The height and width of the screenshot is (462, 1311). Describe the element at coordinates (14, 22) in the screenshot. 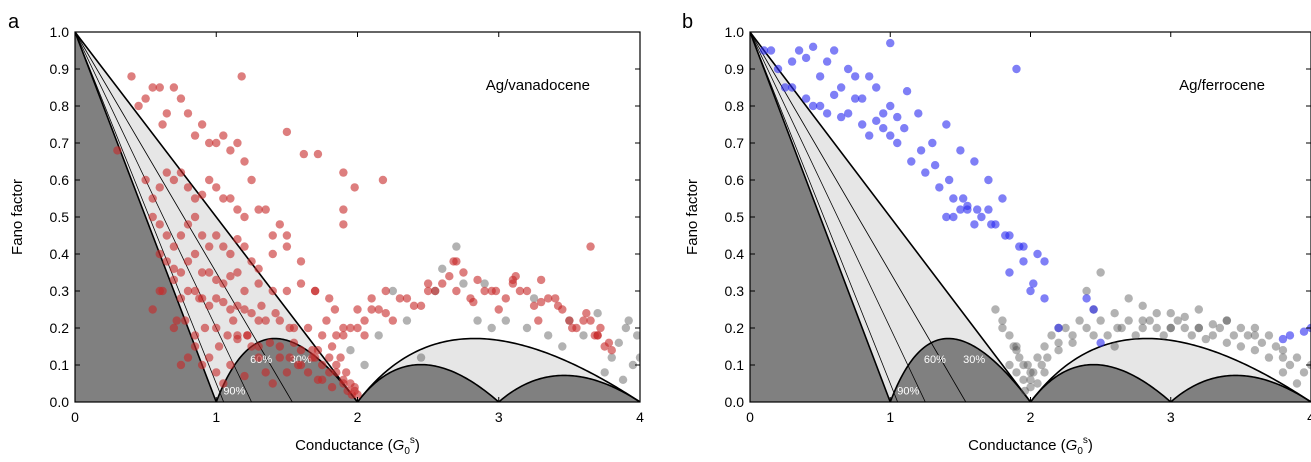

I see `panel-letter: a` at that location.